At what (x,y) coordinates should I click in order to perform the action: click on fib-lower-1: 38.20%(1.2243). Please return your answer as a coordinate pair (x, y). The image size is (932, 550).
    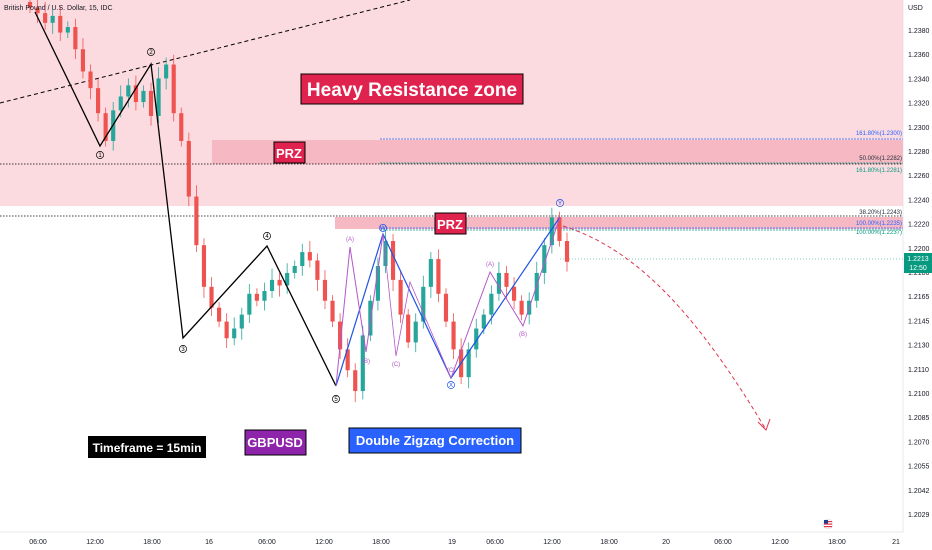
    Looking at the image, I should click on (880, 213).